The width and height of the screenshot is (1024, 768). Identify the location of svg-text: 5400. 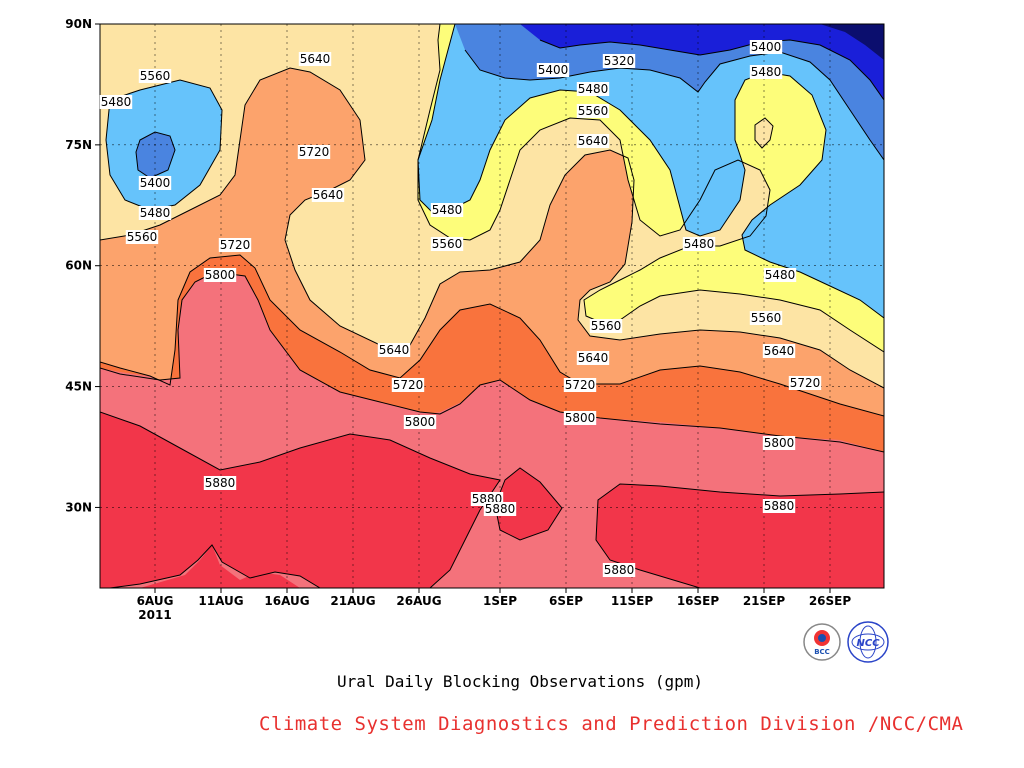
(155, 183).